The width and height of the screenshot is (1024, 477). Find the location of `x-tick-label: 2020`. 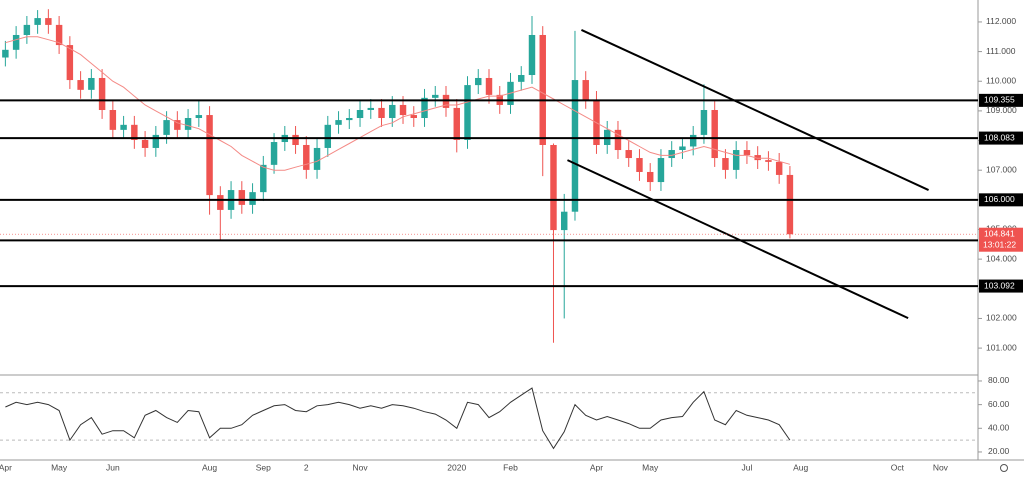

x-tick-label: 2020 is located at coordinates (456, 467).